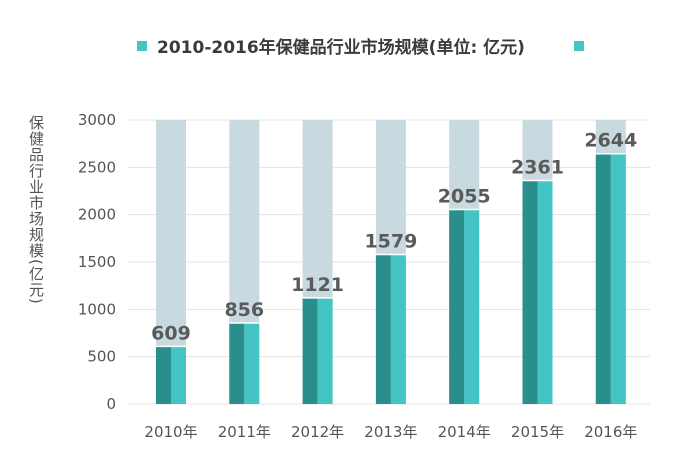 This screenshot has width=687, height=460. What do you see at coordinates (244, 432) in the screenshot?
I see `x-tick-label: 2011年` at bounding box center [244, 432].